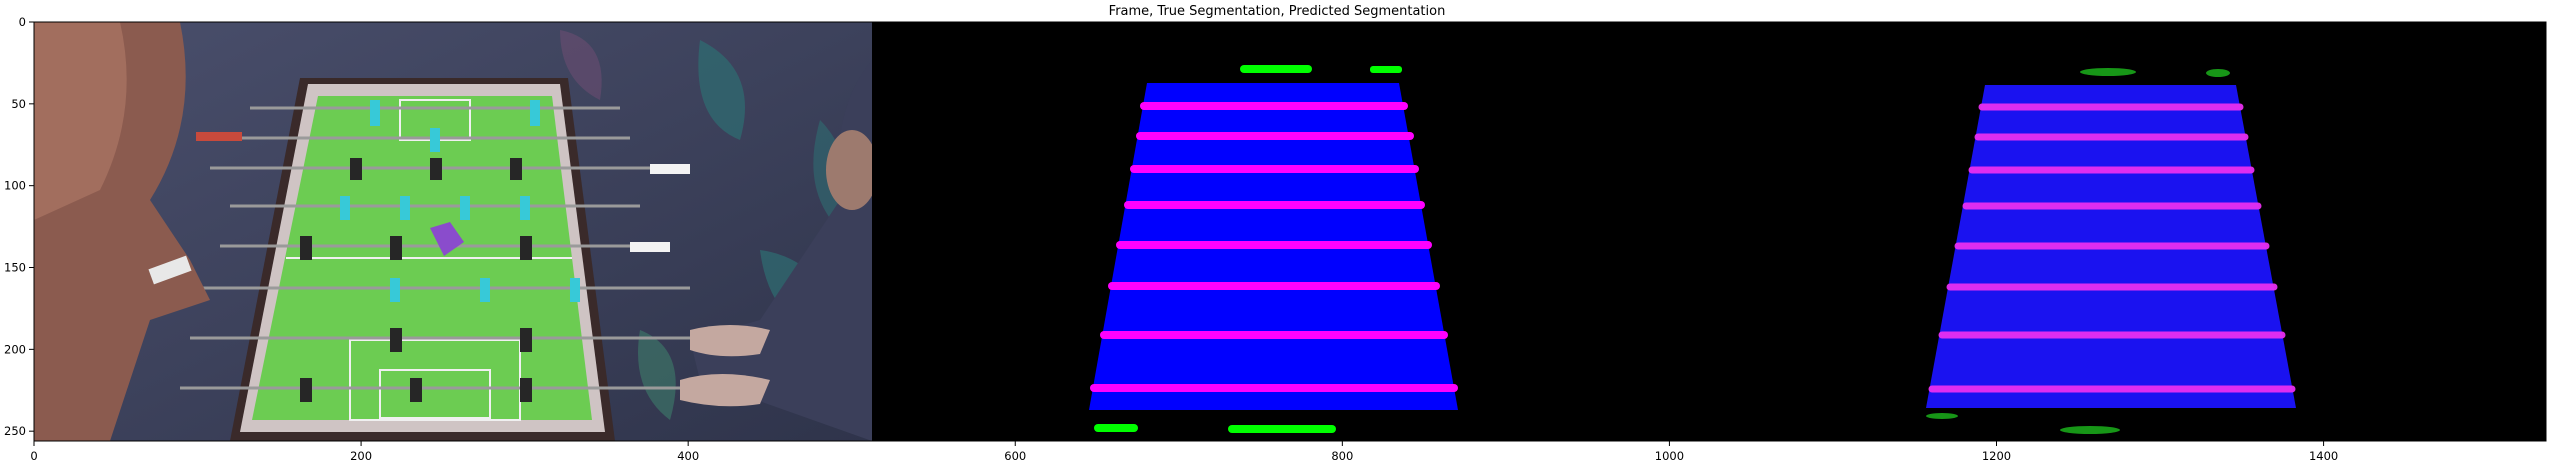  What do you see at coordinates (19, 226) in the screenshot?
I see `y-axis: 0 50 100 150 200 250` at bounding box center [19, 226].